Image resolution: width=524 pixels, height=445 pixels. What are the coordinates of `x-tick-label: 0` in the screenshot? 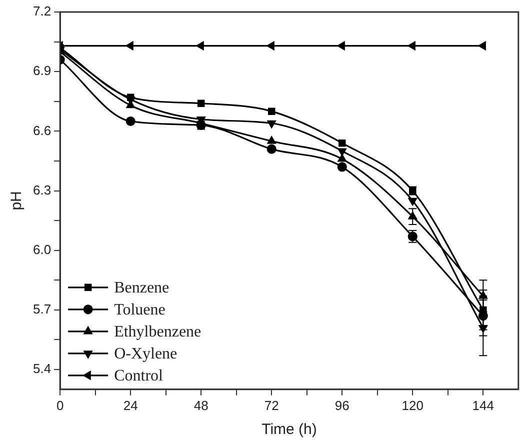 It's located at (60, 405).